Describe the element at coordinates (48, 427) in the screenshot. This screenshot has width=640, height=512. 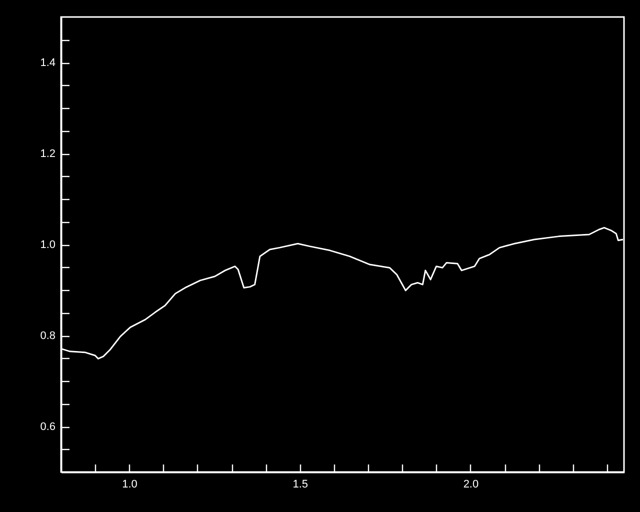
I see `y-tick-label: 0.6` at that location.